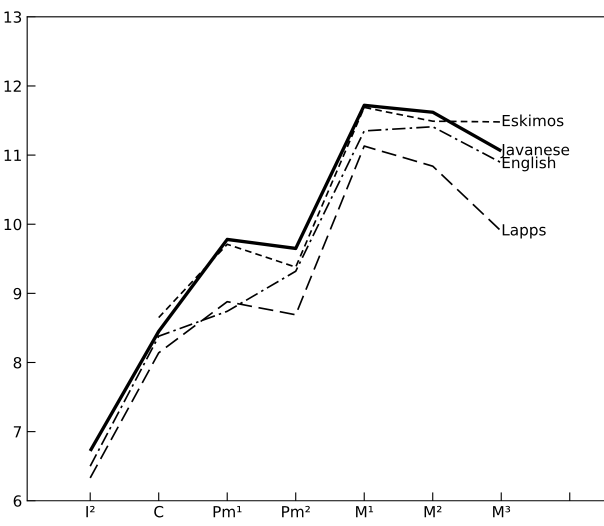 Image resolution: width=604 pixels, height=526 pixels. Describe the element at coordinates (365, 512) in the screenshot. I see `x-tick-label: M¹` at that location.